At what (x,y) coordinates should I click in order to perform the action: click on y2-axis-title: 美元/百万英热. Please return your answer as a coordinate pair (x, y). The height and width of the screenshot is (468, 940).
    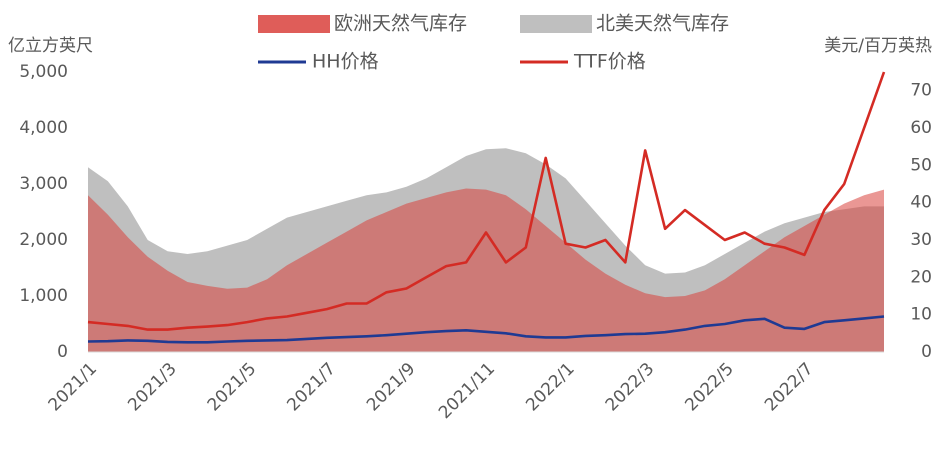
    Looking at the image, I should click on (878, 46).